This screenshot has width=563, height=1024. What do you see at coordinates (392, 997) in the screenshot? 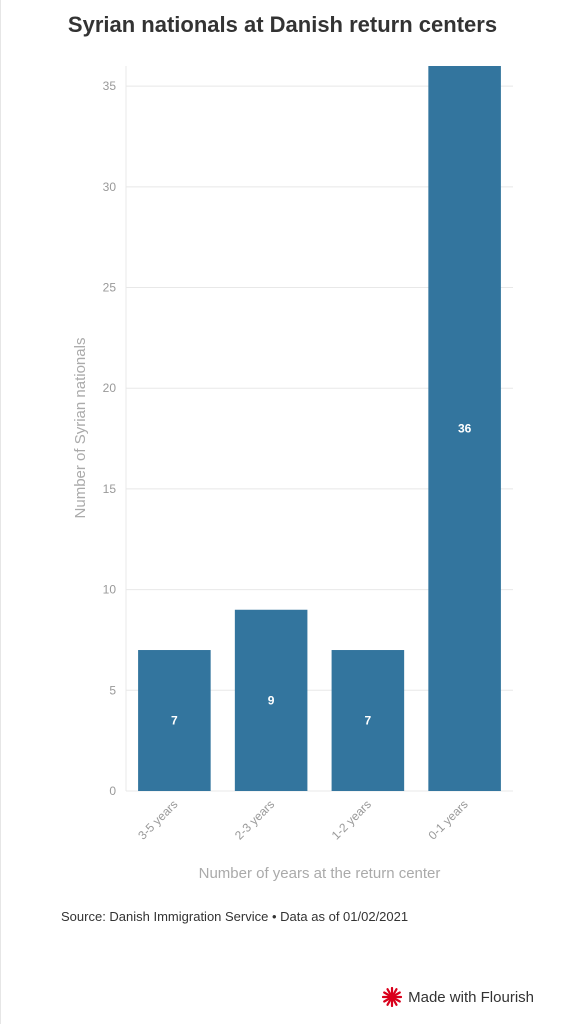
I see `flourish-logo-icon` at bounding box center [392, 997].